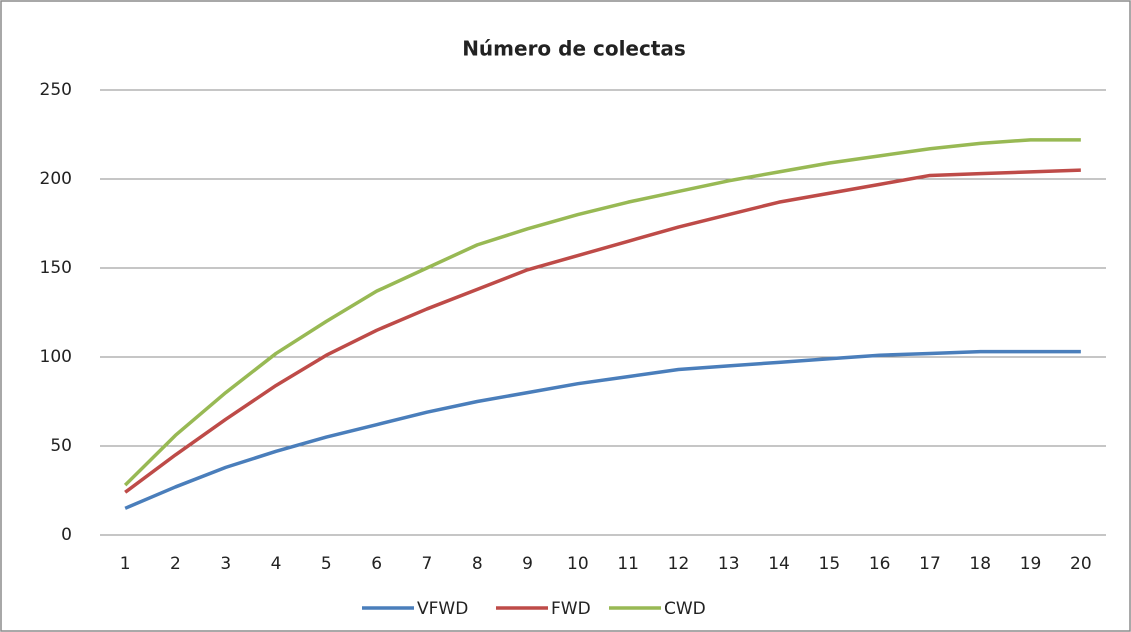 This screenshot has width=1131, height=632. Describe the element at coordinates (326, 564) in the screenshot. I see `x-tick-label: 5` at that location.